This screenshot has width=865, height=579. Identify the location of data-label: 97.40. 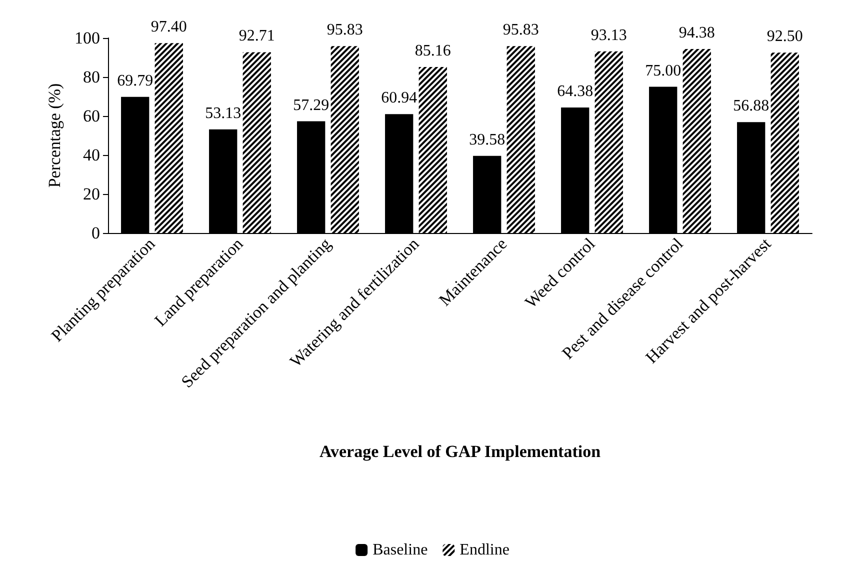
(168, 27).